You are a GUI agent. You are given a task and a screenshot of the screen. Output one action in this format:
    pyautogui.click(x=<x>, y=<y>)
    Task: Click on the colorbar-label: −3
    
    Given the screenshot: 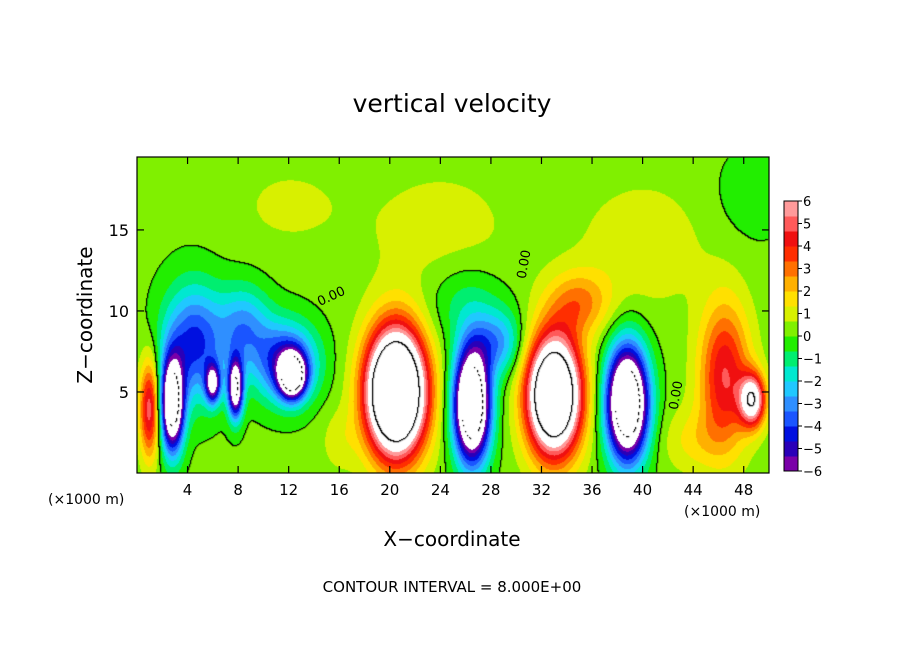 What is the action you would take?
    pyautogui.click(x=812, y=405)
    